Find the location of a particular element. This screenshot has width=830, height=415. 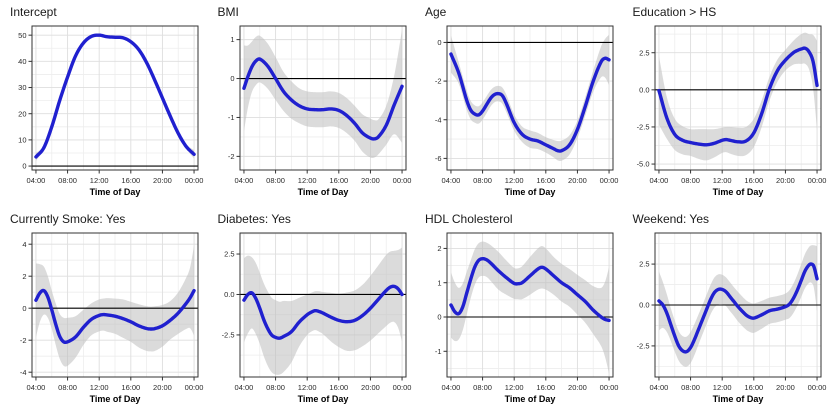

y-tick-label: 1 is located at coordinates (232, 39).